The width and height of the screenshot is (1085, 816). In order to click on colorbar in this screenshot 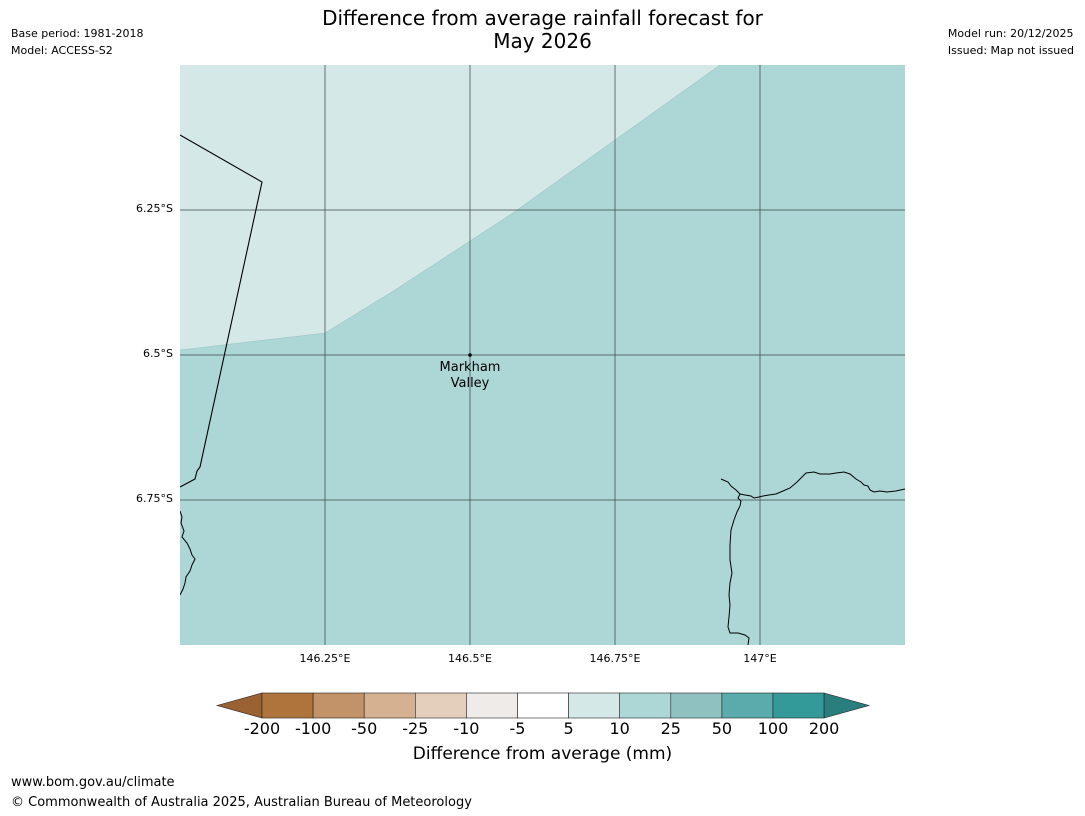, I will do `click(543, 705)`.